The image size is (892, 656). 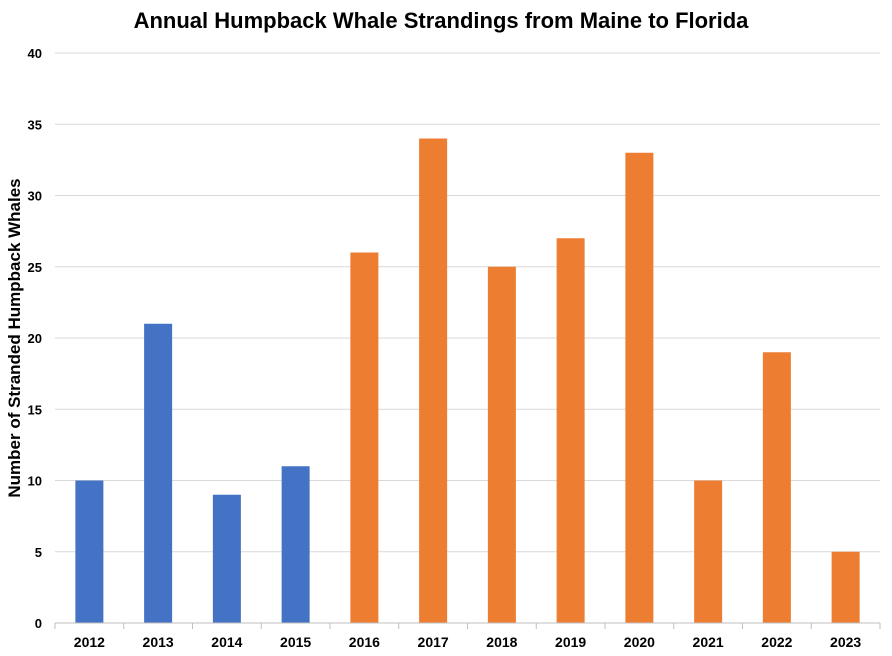 What do you see at coordinates (501, 444) in the screenshot?
I see `bar-2018` at bounding box center [501, 444].